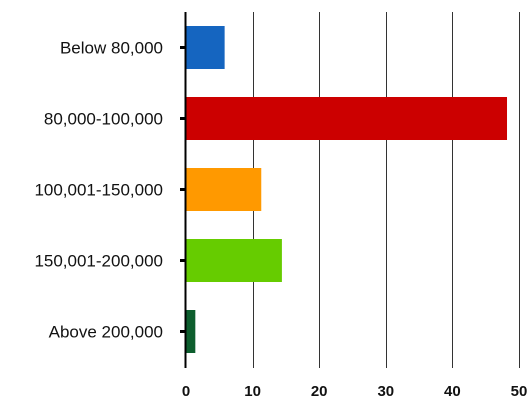 The image size is (528, 406). Describe the element at coordinates (452, 391) in the screenshot. I see `x-tick-label-40: 40` at that location.